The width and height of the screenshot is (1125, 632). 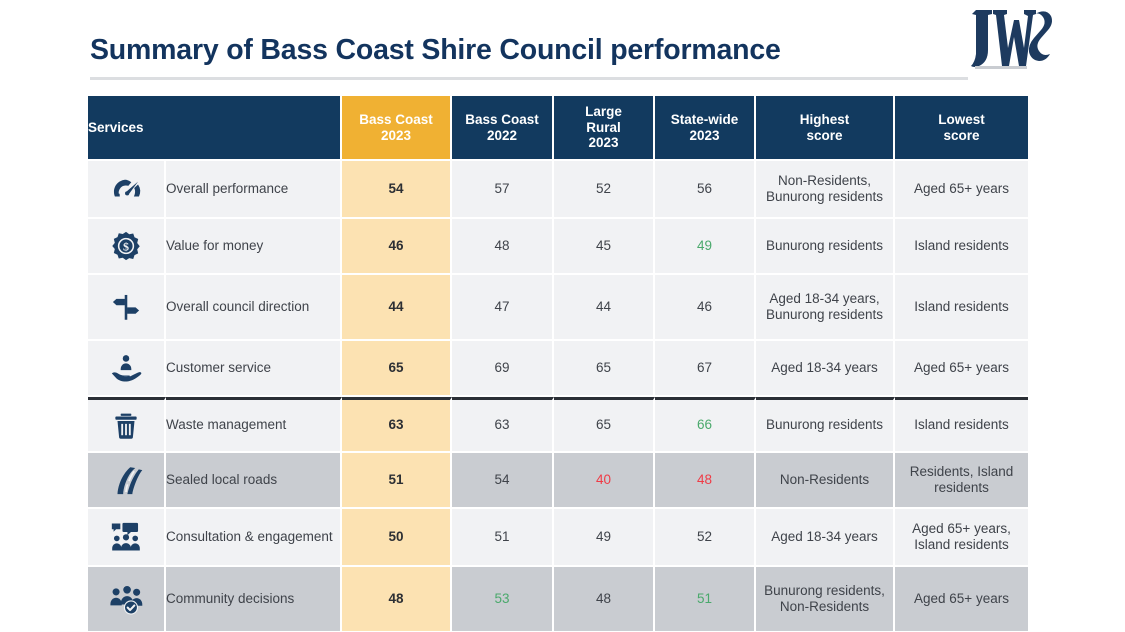 I want to click on large-rural-2023-value: 49, so click(x=604, y=538).